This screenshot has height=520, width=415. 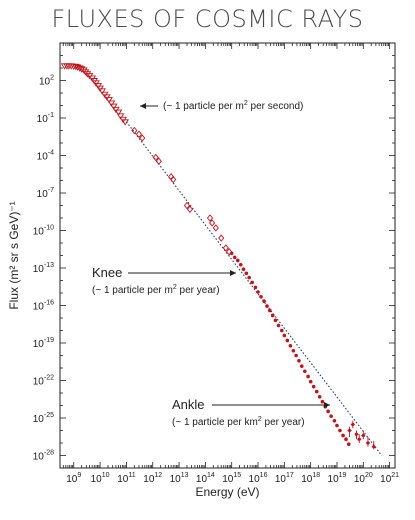 What do you see at coordinates (233, 273) in the screenshot?
I see `annotation-arrow-knee-head` at bounding box center [233, 273].